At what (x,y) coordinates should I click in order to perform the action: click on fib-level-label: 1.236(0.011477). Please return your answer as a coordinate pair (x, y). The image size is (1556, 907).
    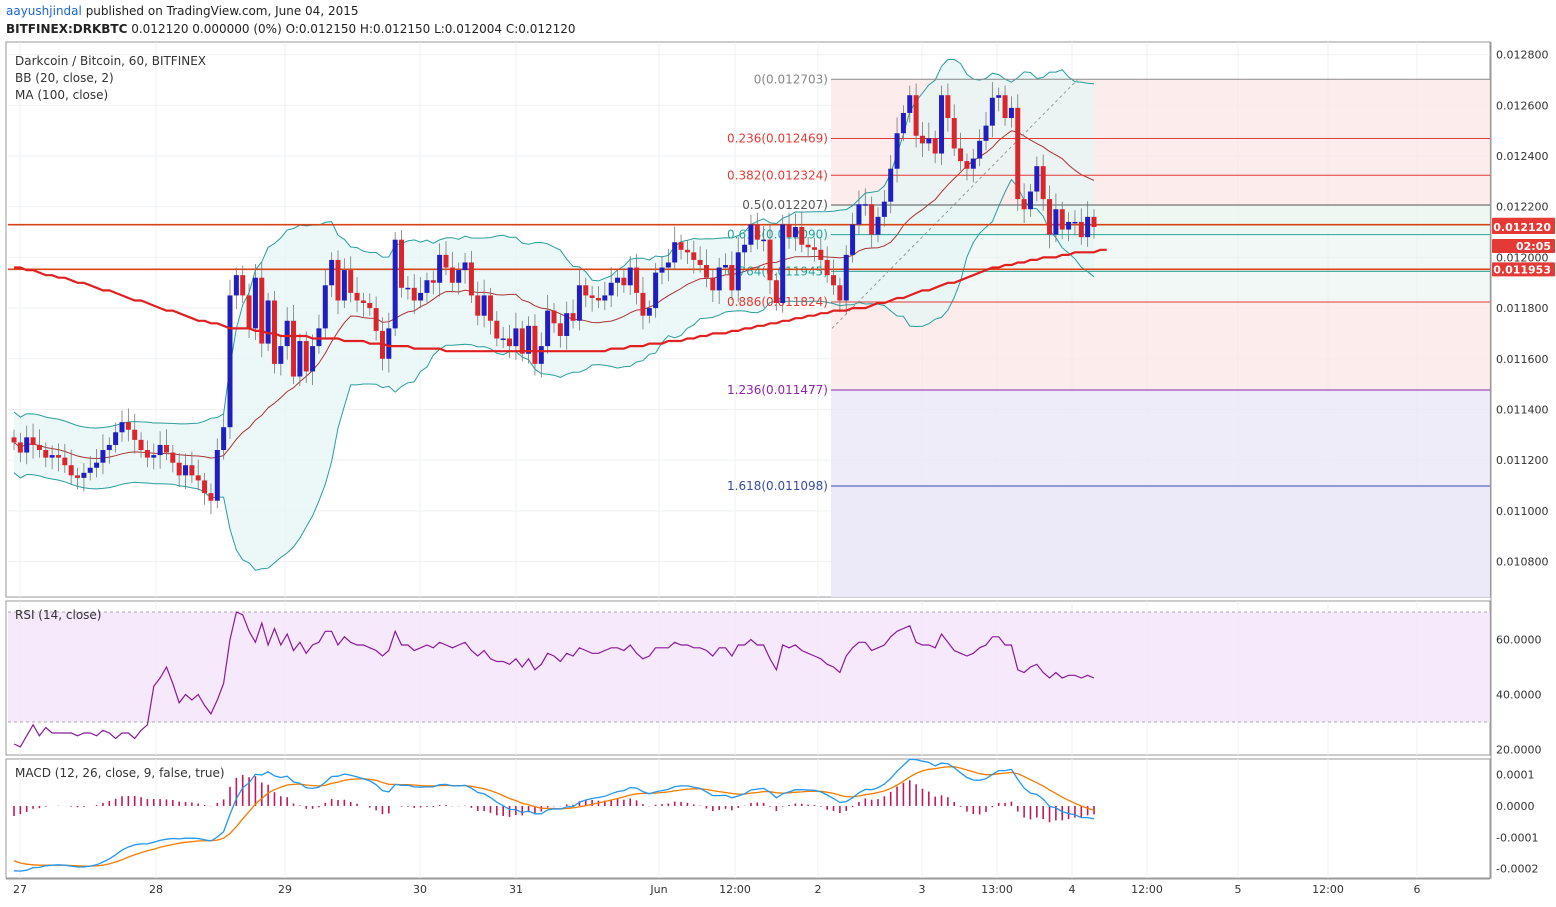
    Looking at the image, I should click on (777, 390).